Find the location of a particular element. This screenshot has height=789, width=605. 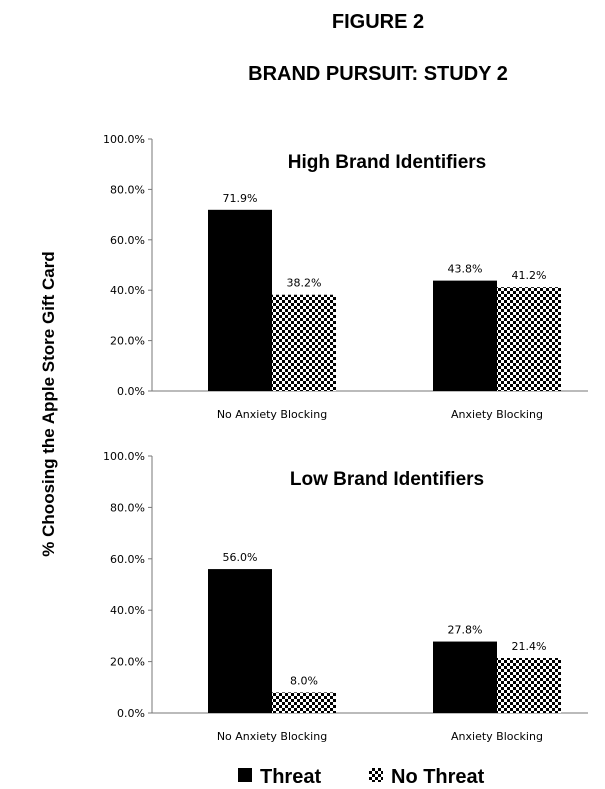

data-label: 8.0% is located at coordinates (304, 680).